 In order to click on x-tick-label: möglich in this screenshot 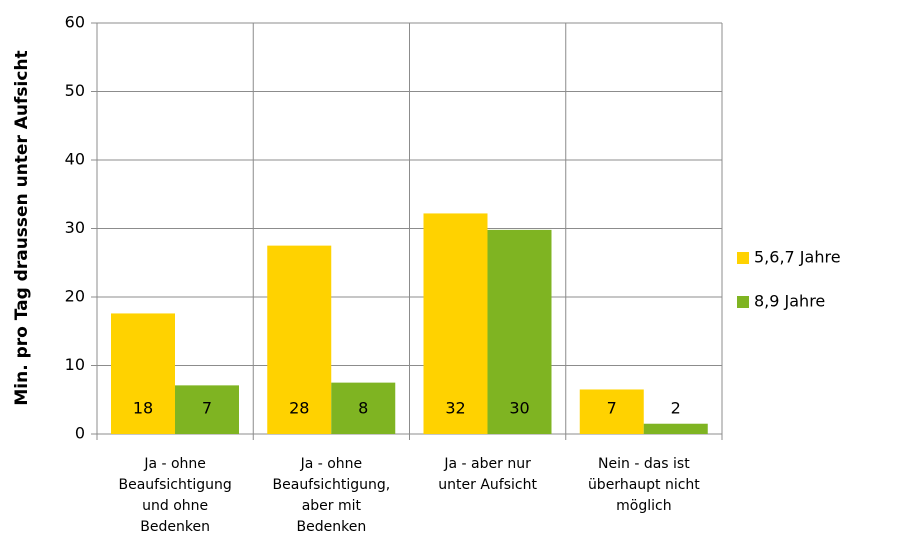, I will do `click(643, 506)`.